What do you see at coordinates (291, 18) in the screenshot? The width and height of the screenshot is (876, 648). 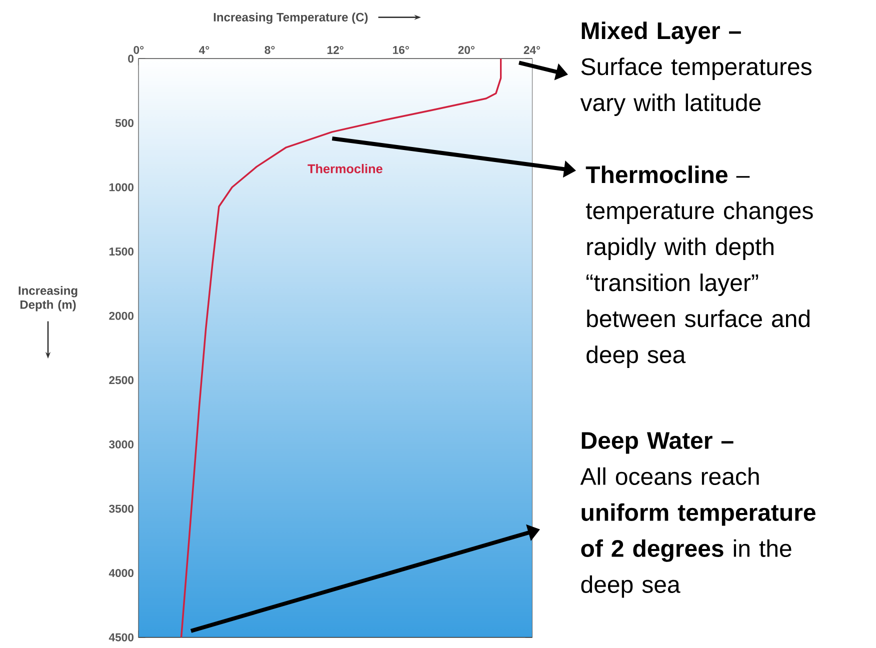 I see `x-axis-title: Increasing Temperature (C)` at bounding box center [291, 18].